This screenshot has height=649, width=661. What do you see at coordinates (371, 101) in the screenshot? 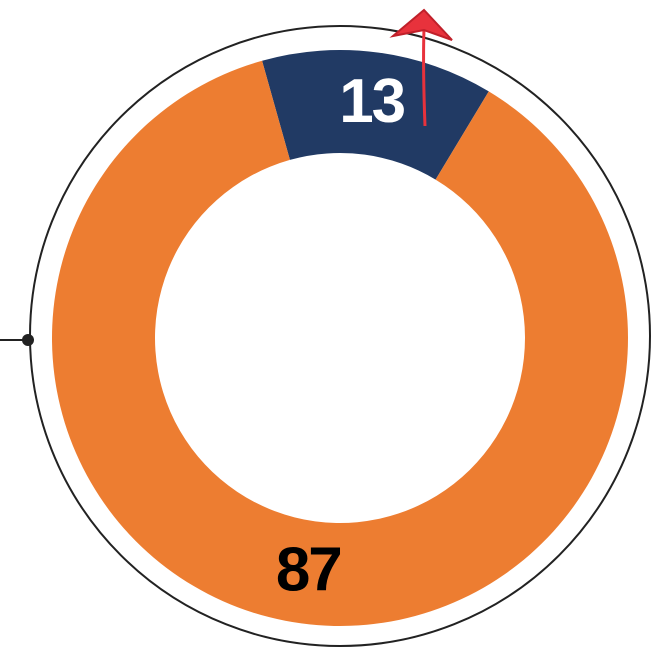
I see `data-label: 13` at bounding box center [371, 101].